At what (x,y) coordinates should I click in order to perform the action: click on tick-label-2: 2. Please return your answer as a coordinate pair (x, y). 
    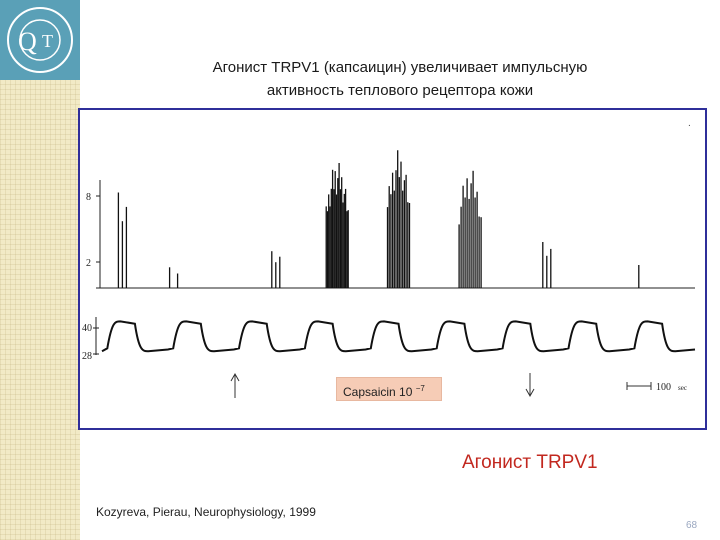
    Looking at the image, I should click on (88, 263).